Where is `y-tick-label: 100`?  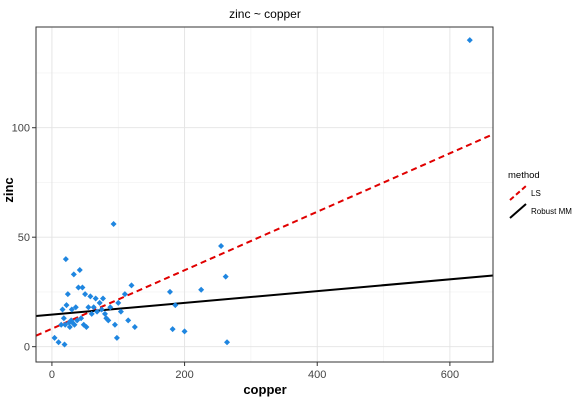 y-tick-label: 100 is located at coordinates (21, 129).